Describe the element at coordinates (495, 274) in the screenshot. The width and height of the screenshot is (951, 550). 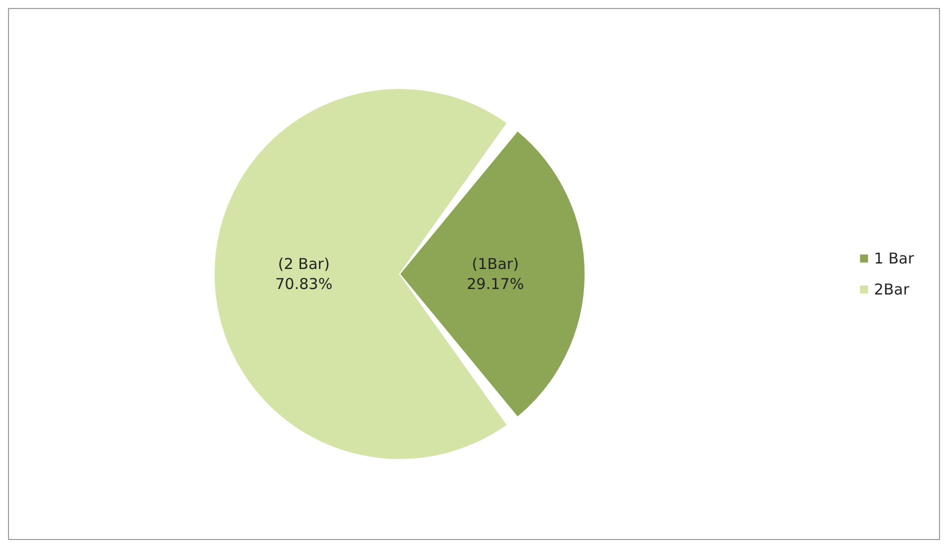
I see `data-label: (1Bar) 29.17%` at that location.